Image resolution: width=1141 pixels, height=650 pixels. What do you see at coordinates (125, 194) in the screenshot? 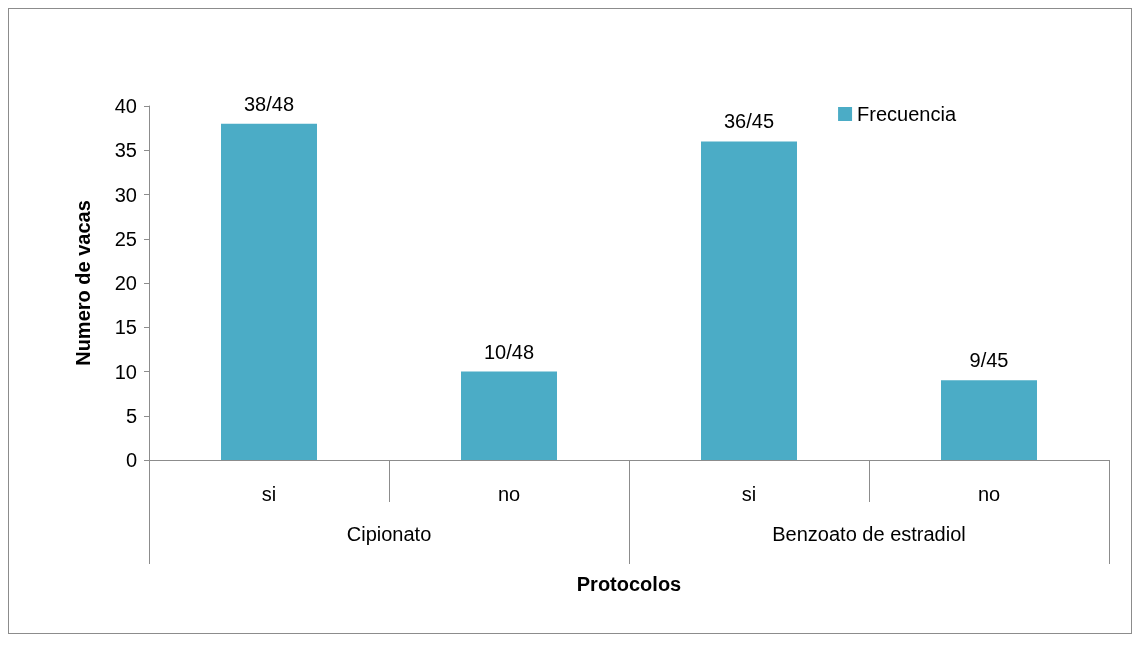
I see `y-tick-label: 30` at bounding box center [125, 194].